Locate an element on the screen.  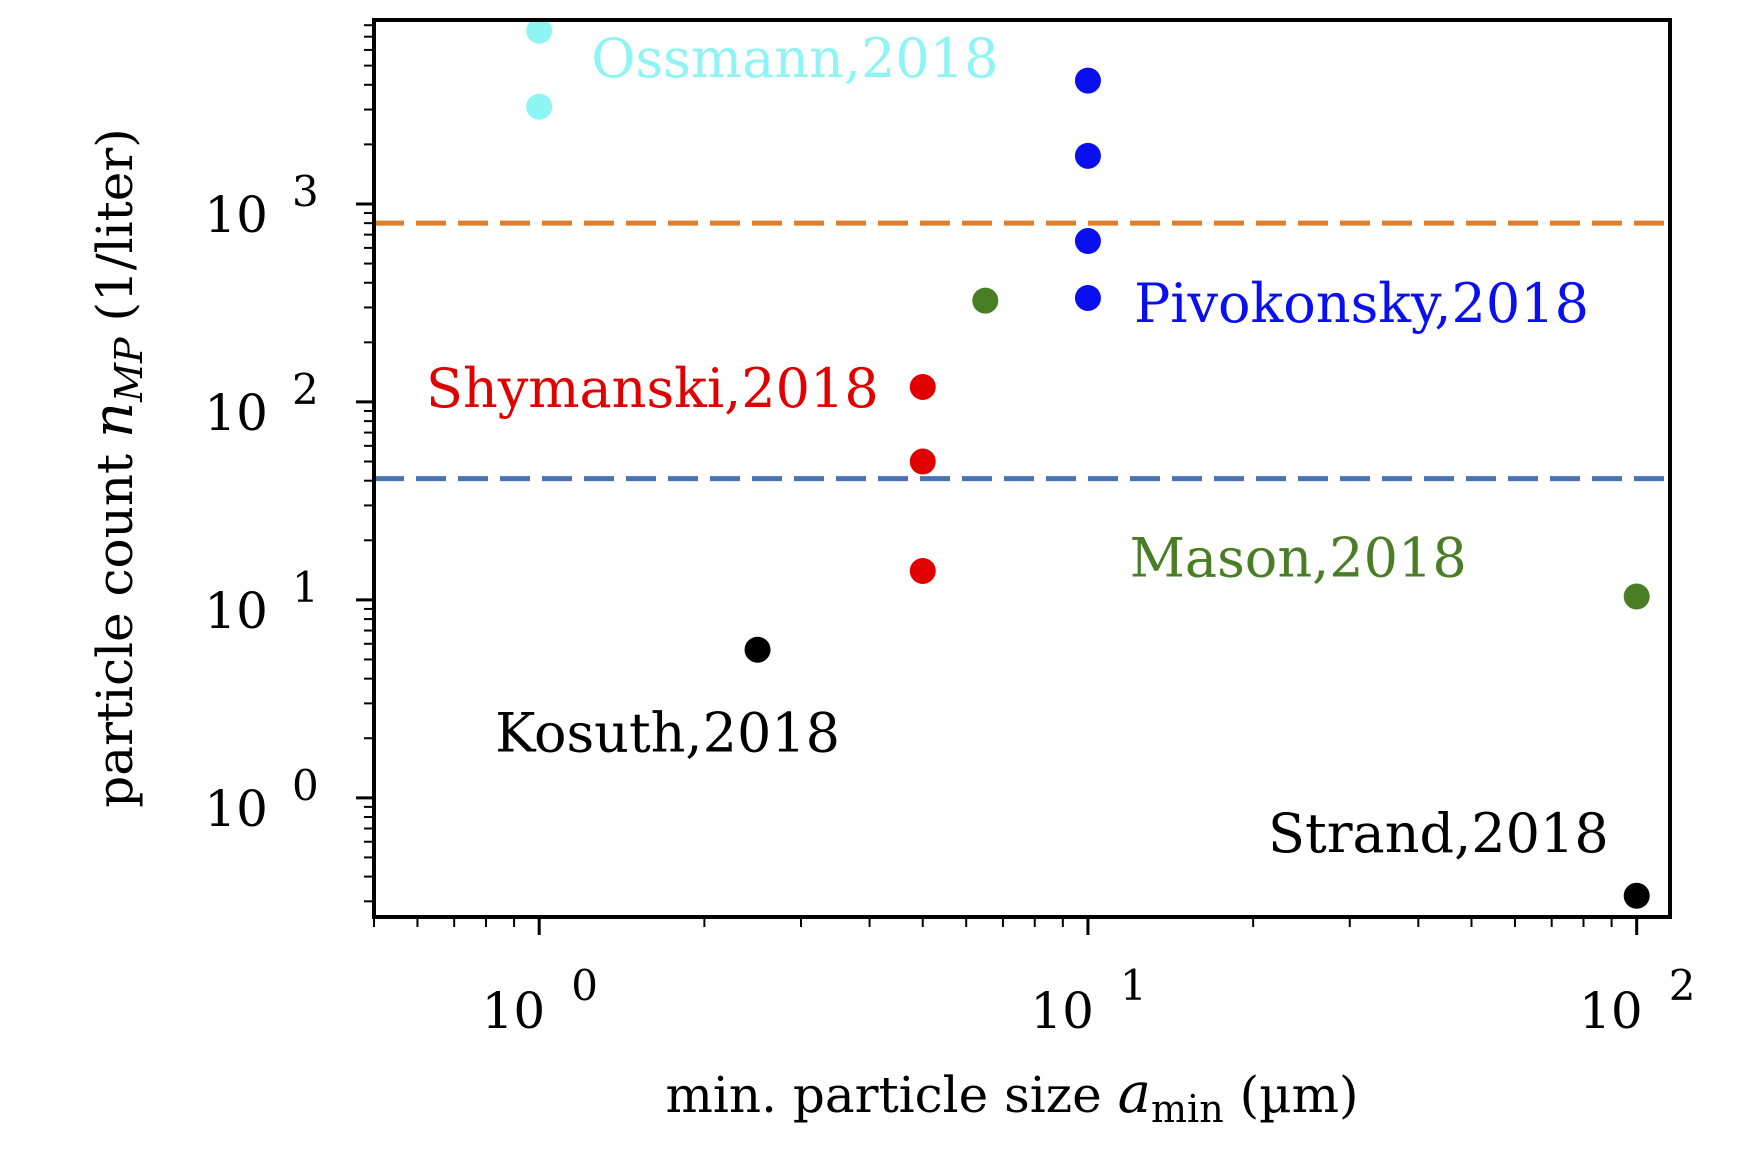
y-axis-title-subscript: MP is located at coordinates (129, 369).